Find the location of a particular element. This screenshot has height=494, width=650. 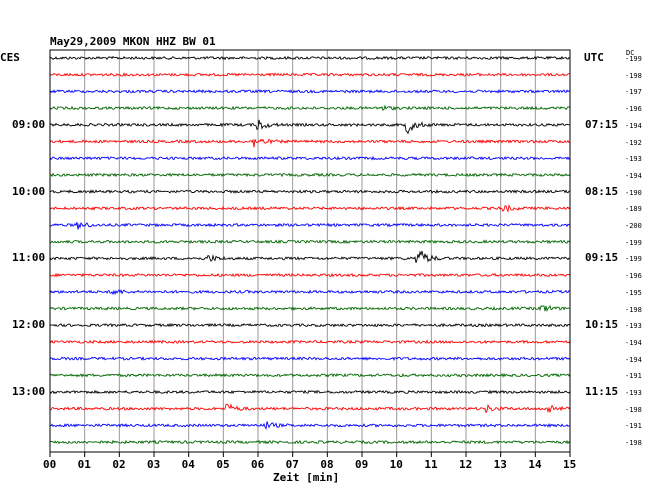

x-tick-label: 04 is located at coordinates (188, 464).